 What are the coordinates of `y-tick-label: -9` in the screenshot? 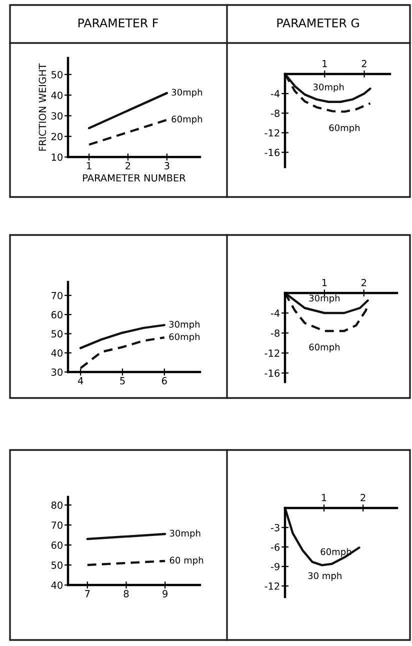 It's located at (275, 566).